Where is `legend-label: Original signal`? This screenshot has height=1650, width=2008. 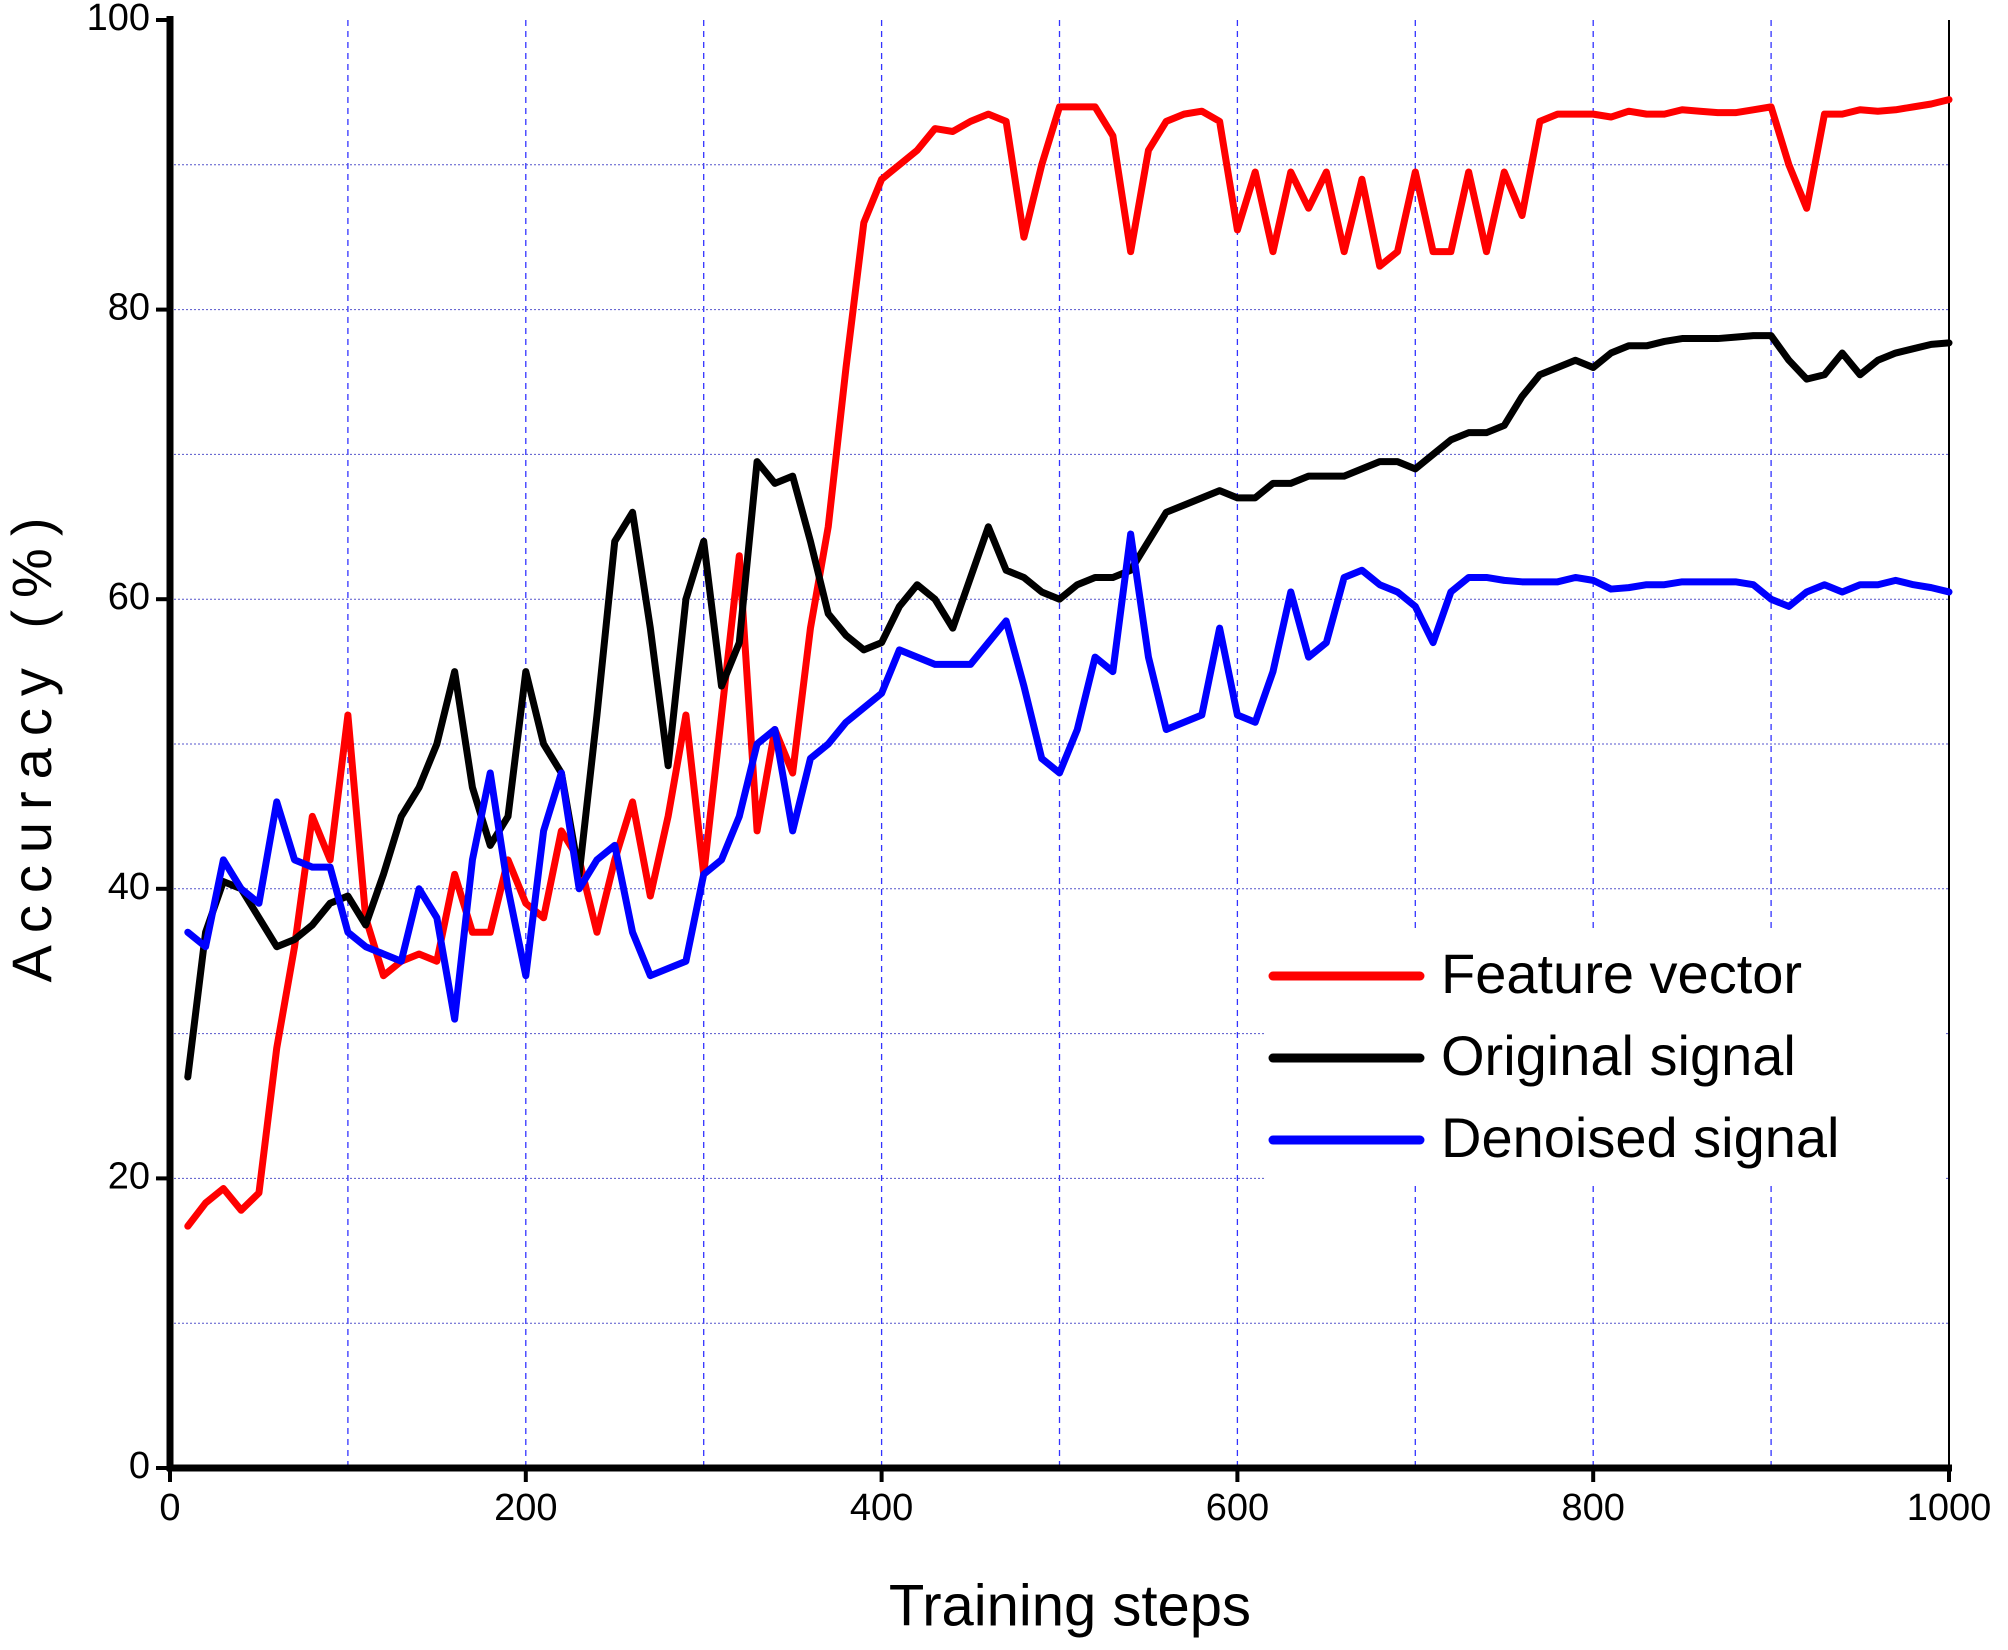
legend-label: Original signal is located at coordinates (1618, 1055).